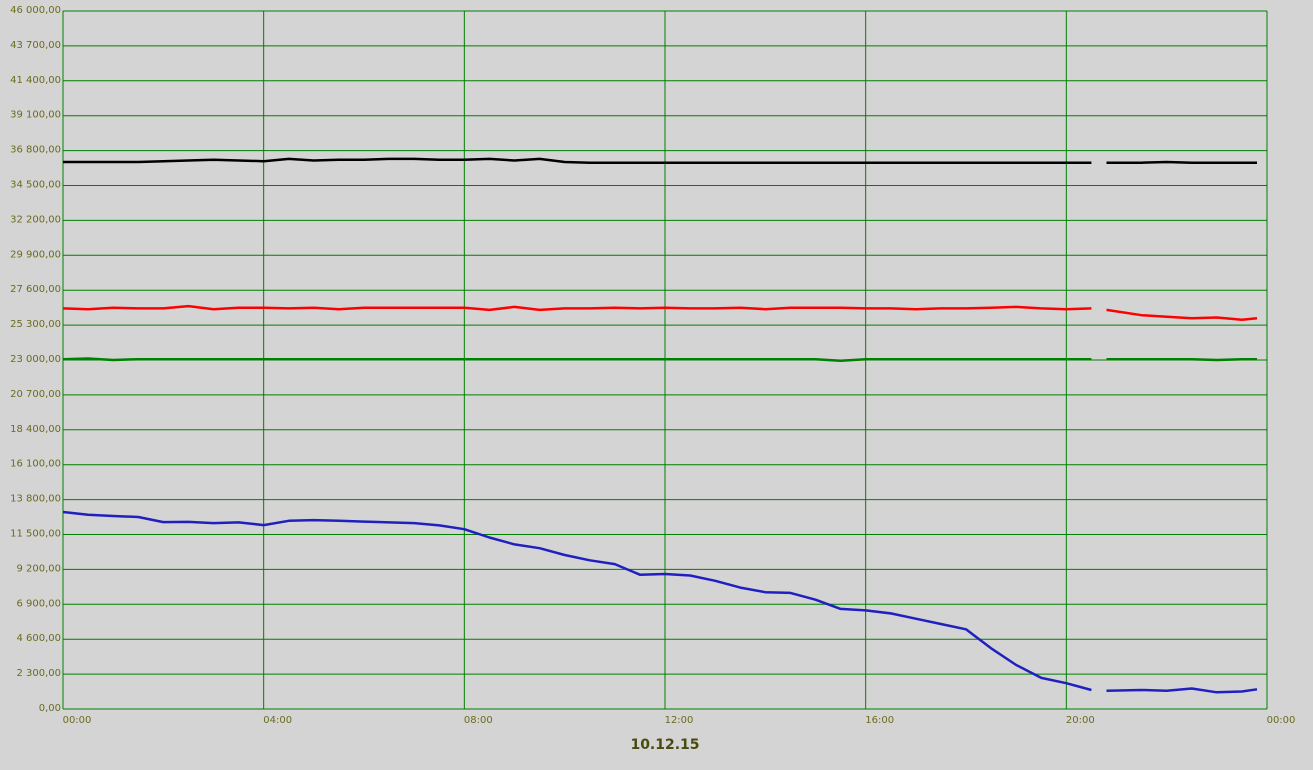  What do you see at coordinates (38, 673) in the screenshot?
I see `y-tick-label: 2 300,00` at bounding box center [38, 673].